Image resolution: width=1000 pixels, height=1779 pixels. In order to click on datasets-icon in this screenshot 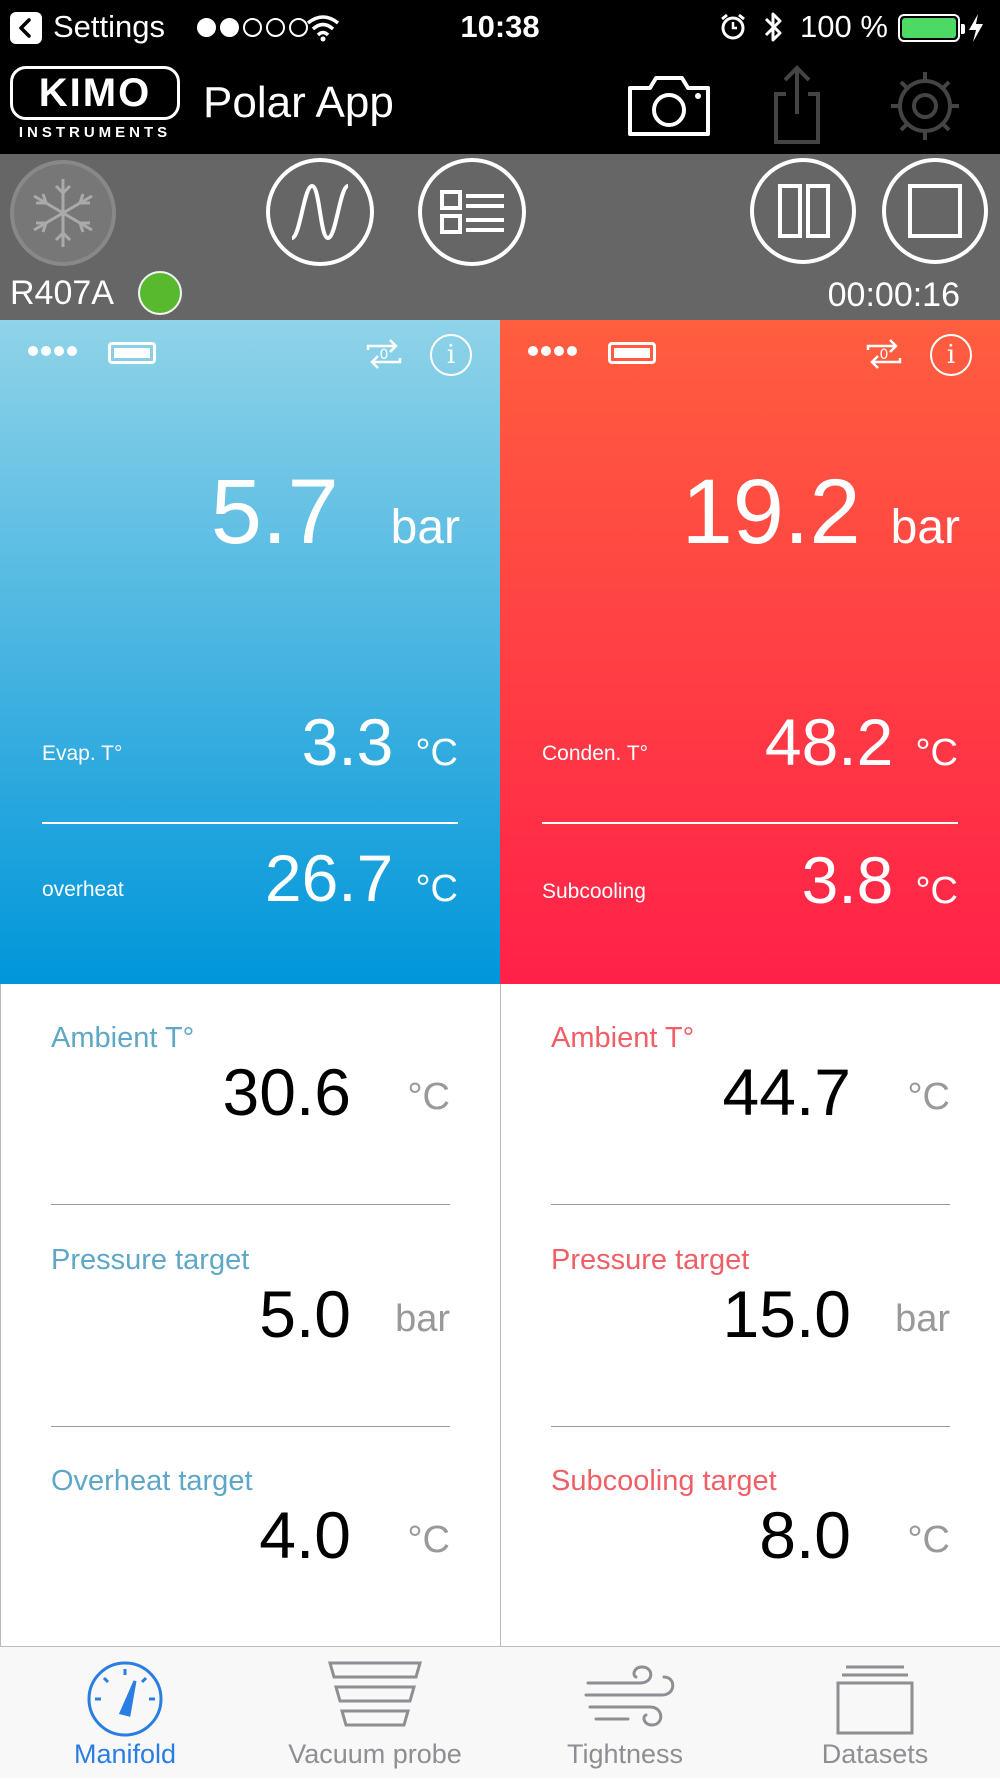, I will do `click(875, 1700)`.